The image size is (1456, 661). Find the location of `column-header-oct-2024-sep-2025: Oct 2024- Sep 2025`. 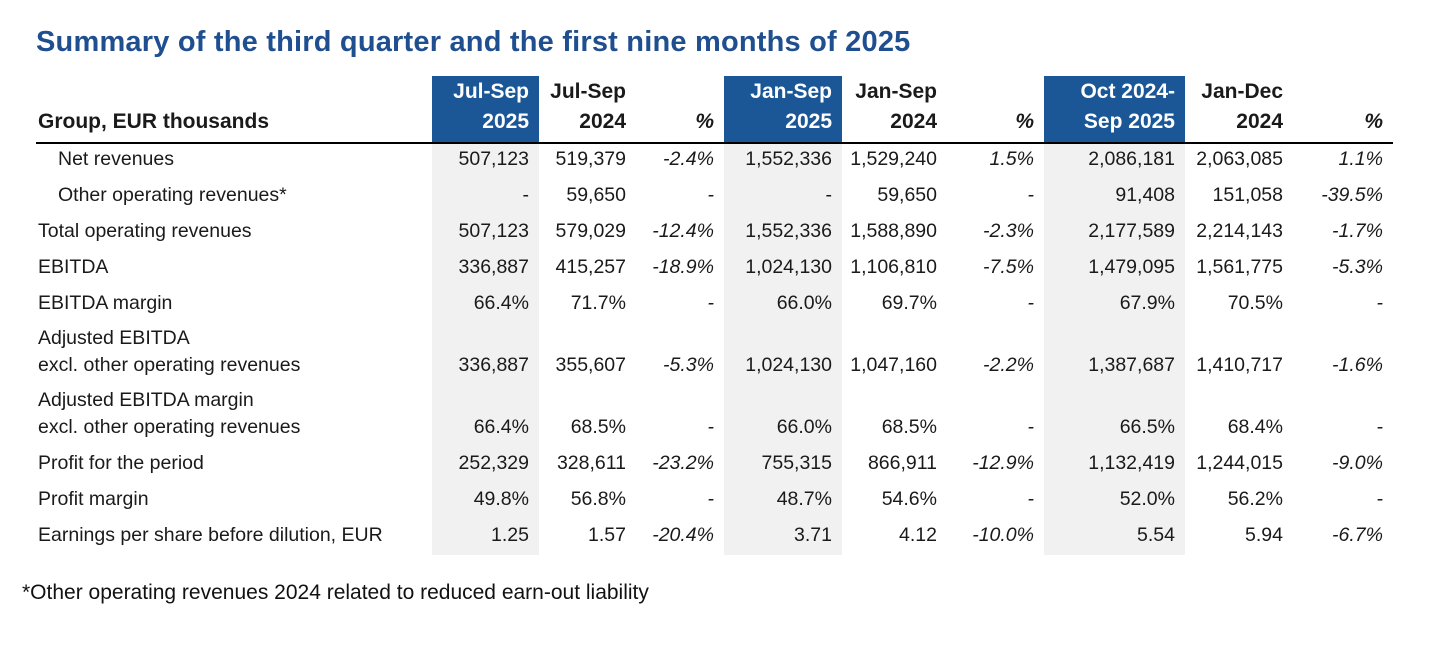

column-header-oct-2024-sep-2025: Oct 2024- Sep 2025 is located at coordinates (1114, 110).